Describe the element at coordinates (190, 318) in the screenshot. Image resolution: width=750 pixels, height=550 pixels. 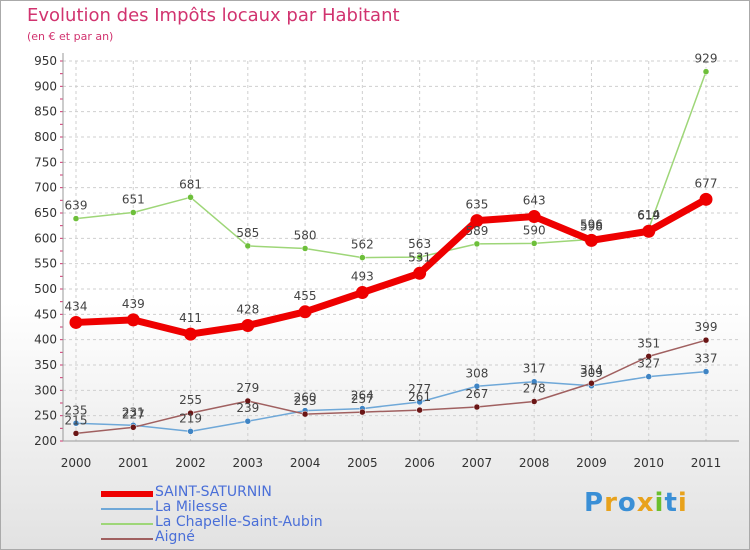
I see `data-label: 411` at that location.